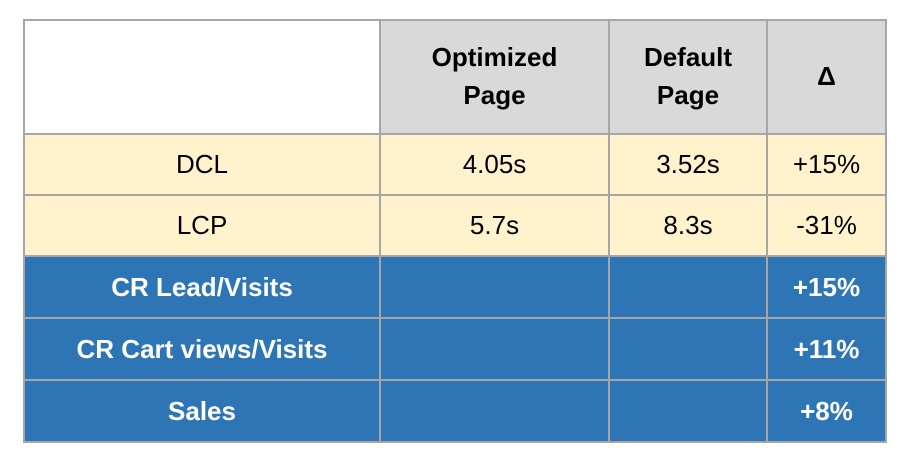 The image size is (910, 470). Describe the element at coordinates (202, 411) in the screenshot. I see `row-label: Sales` at that location.